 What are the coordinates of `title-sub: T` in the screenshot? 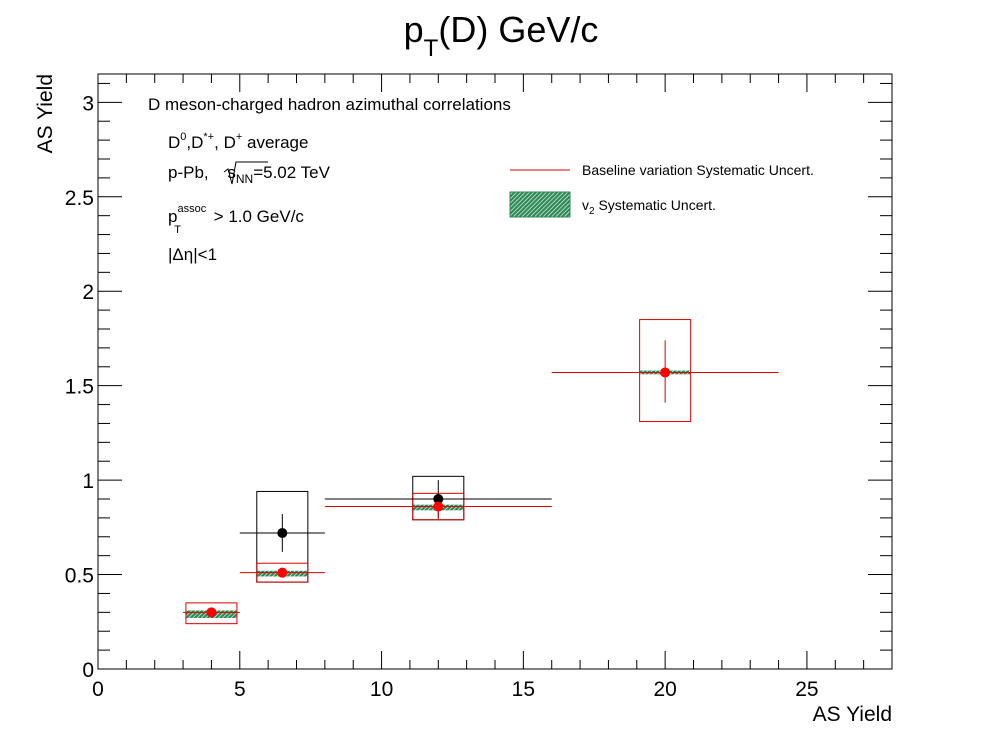 It's located at (431, 48).